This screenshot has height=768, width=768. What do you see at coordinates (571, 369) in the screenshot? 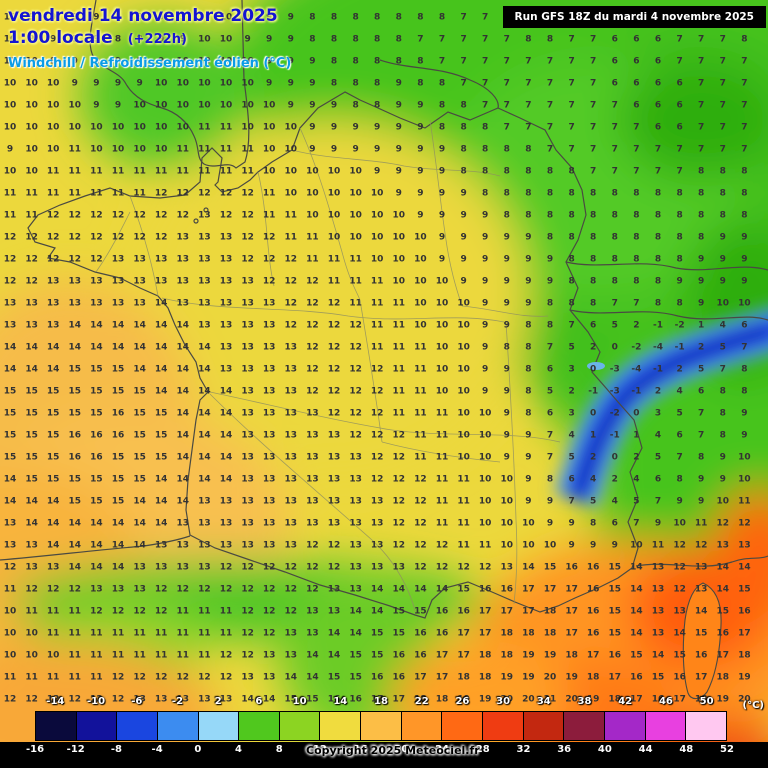
I see `grid-value: 3` at bounding box center [571, 369].